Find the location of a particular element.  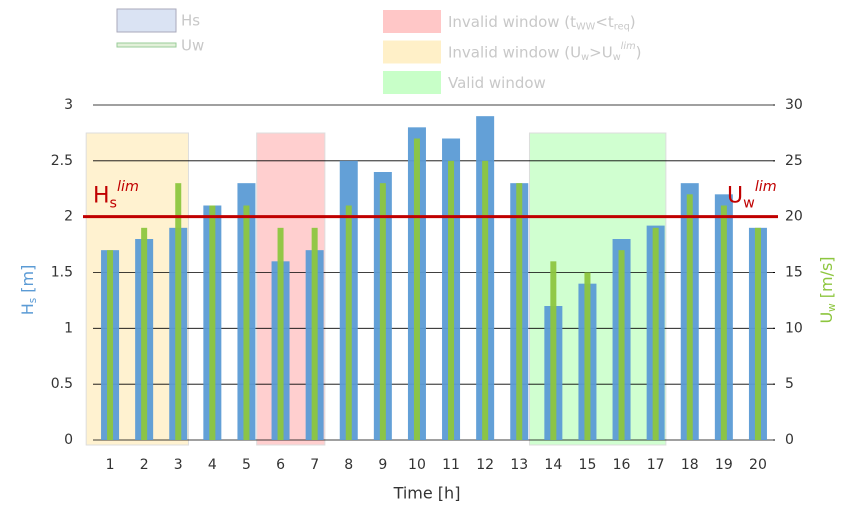

y2-tick-label: 10 is located at coordinates (794, 328).